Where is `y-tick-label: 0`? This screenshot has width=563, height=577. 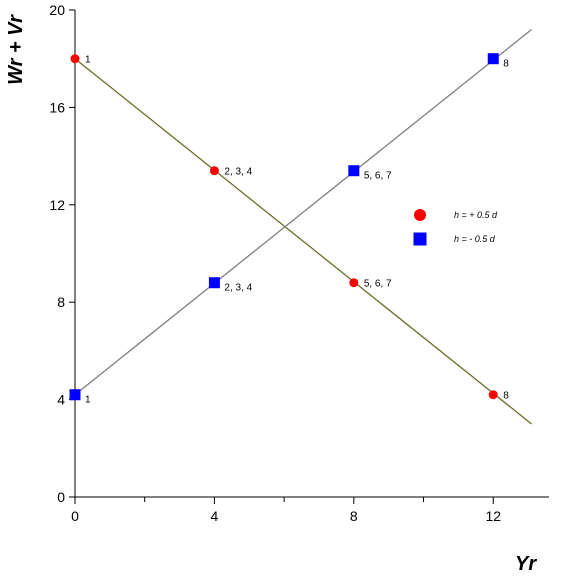 y-tick-label: 0 is located at coordinates (61, 497).